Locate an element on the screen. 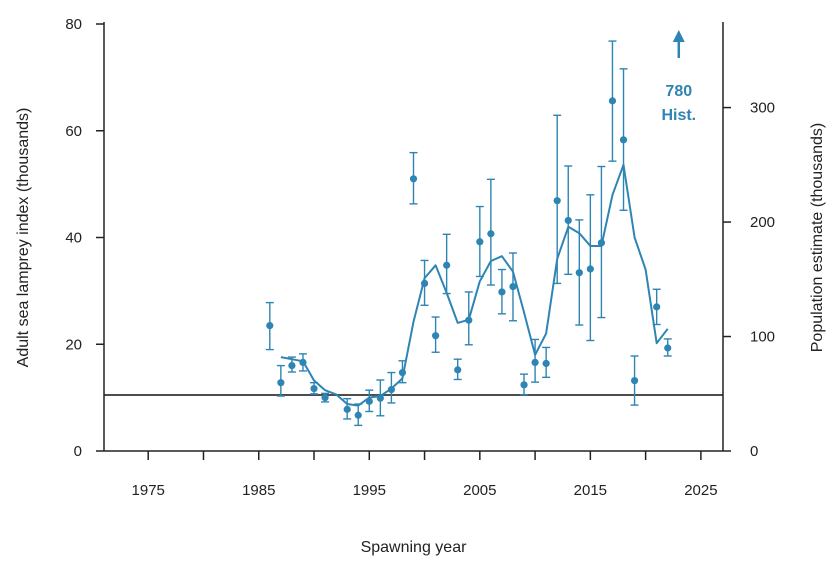 The image size is (833, 561). y-axis-left-title: Adult sea lamprey index (thousands) is located at coordinates (23, 238).